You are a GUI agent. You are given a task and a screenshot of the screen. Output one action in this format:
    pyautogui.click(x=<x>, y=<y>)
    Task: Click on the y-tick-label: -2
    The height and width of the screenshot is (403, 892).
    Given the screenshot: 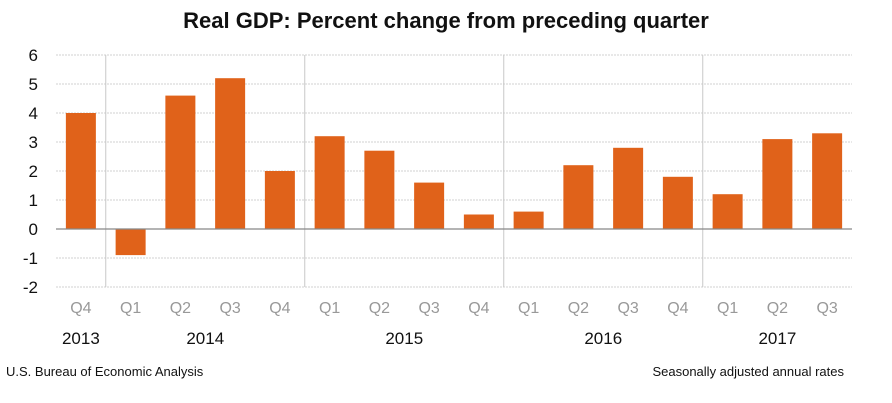 What is the action you would take?
    pyautogui.click(x=30, y=287)
    